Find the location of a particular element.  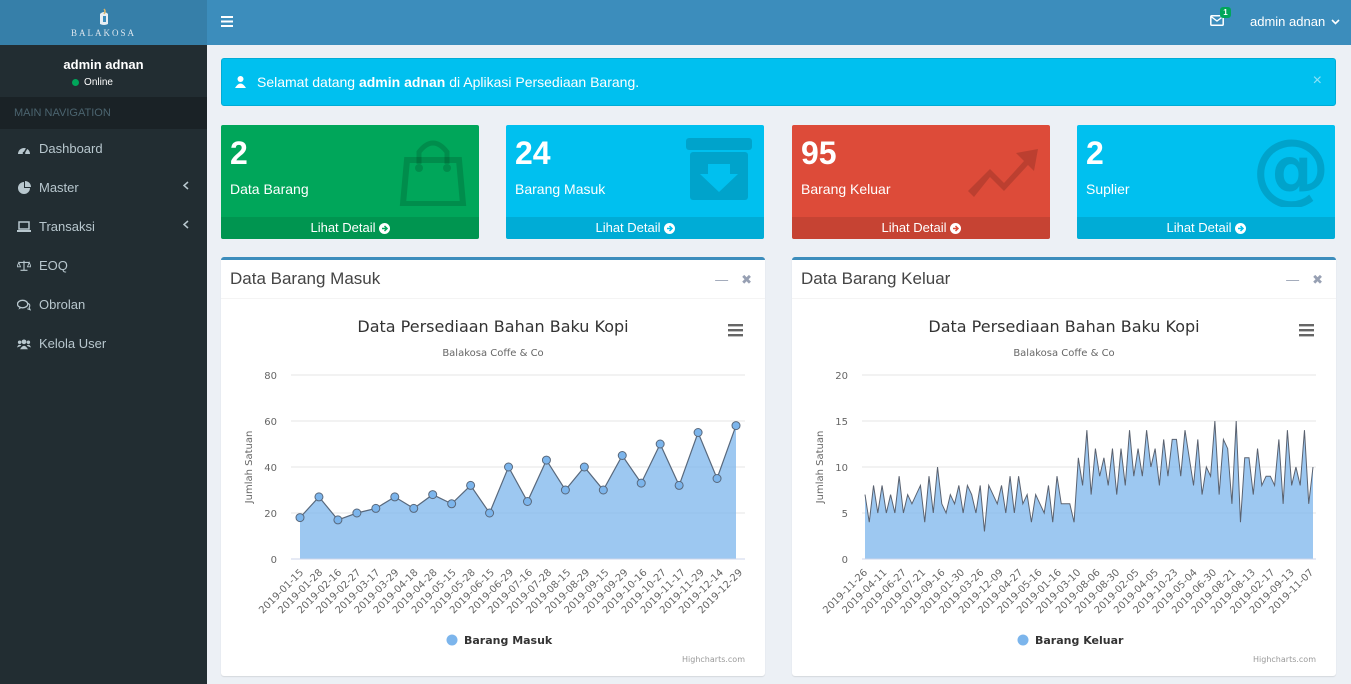

sidebar-item-dashboard: Dashboard is located at coordinates (103, 148).